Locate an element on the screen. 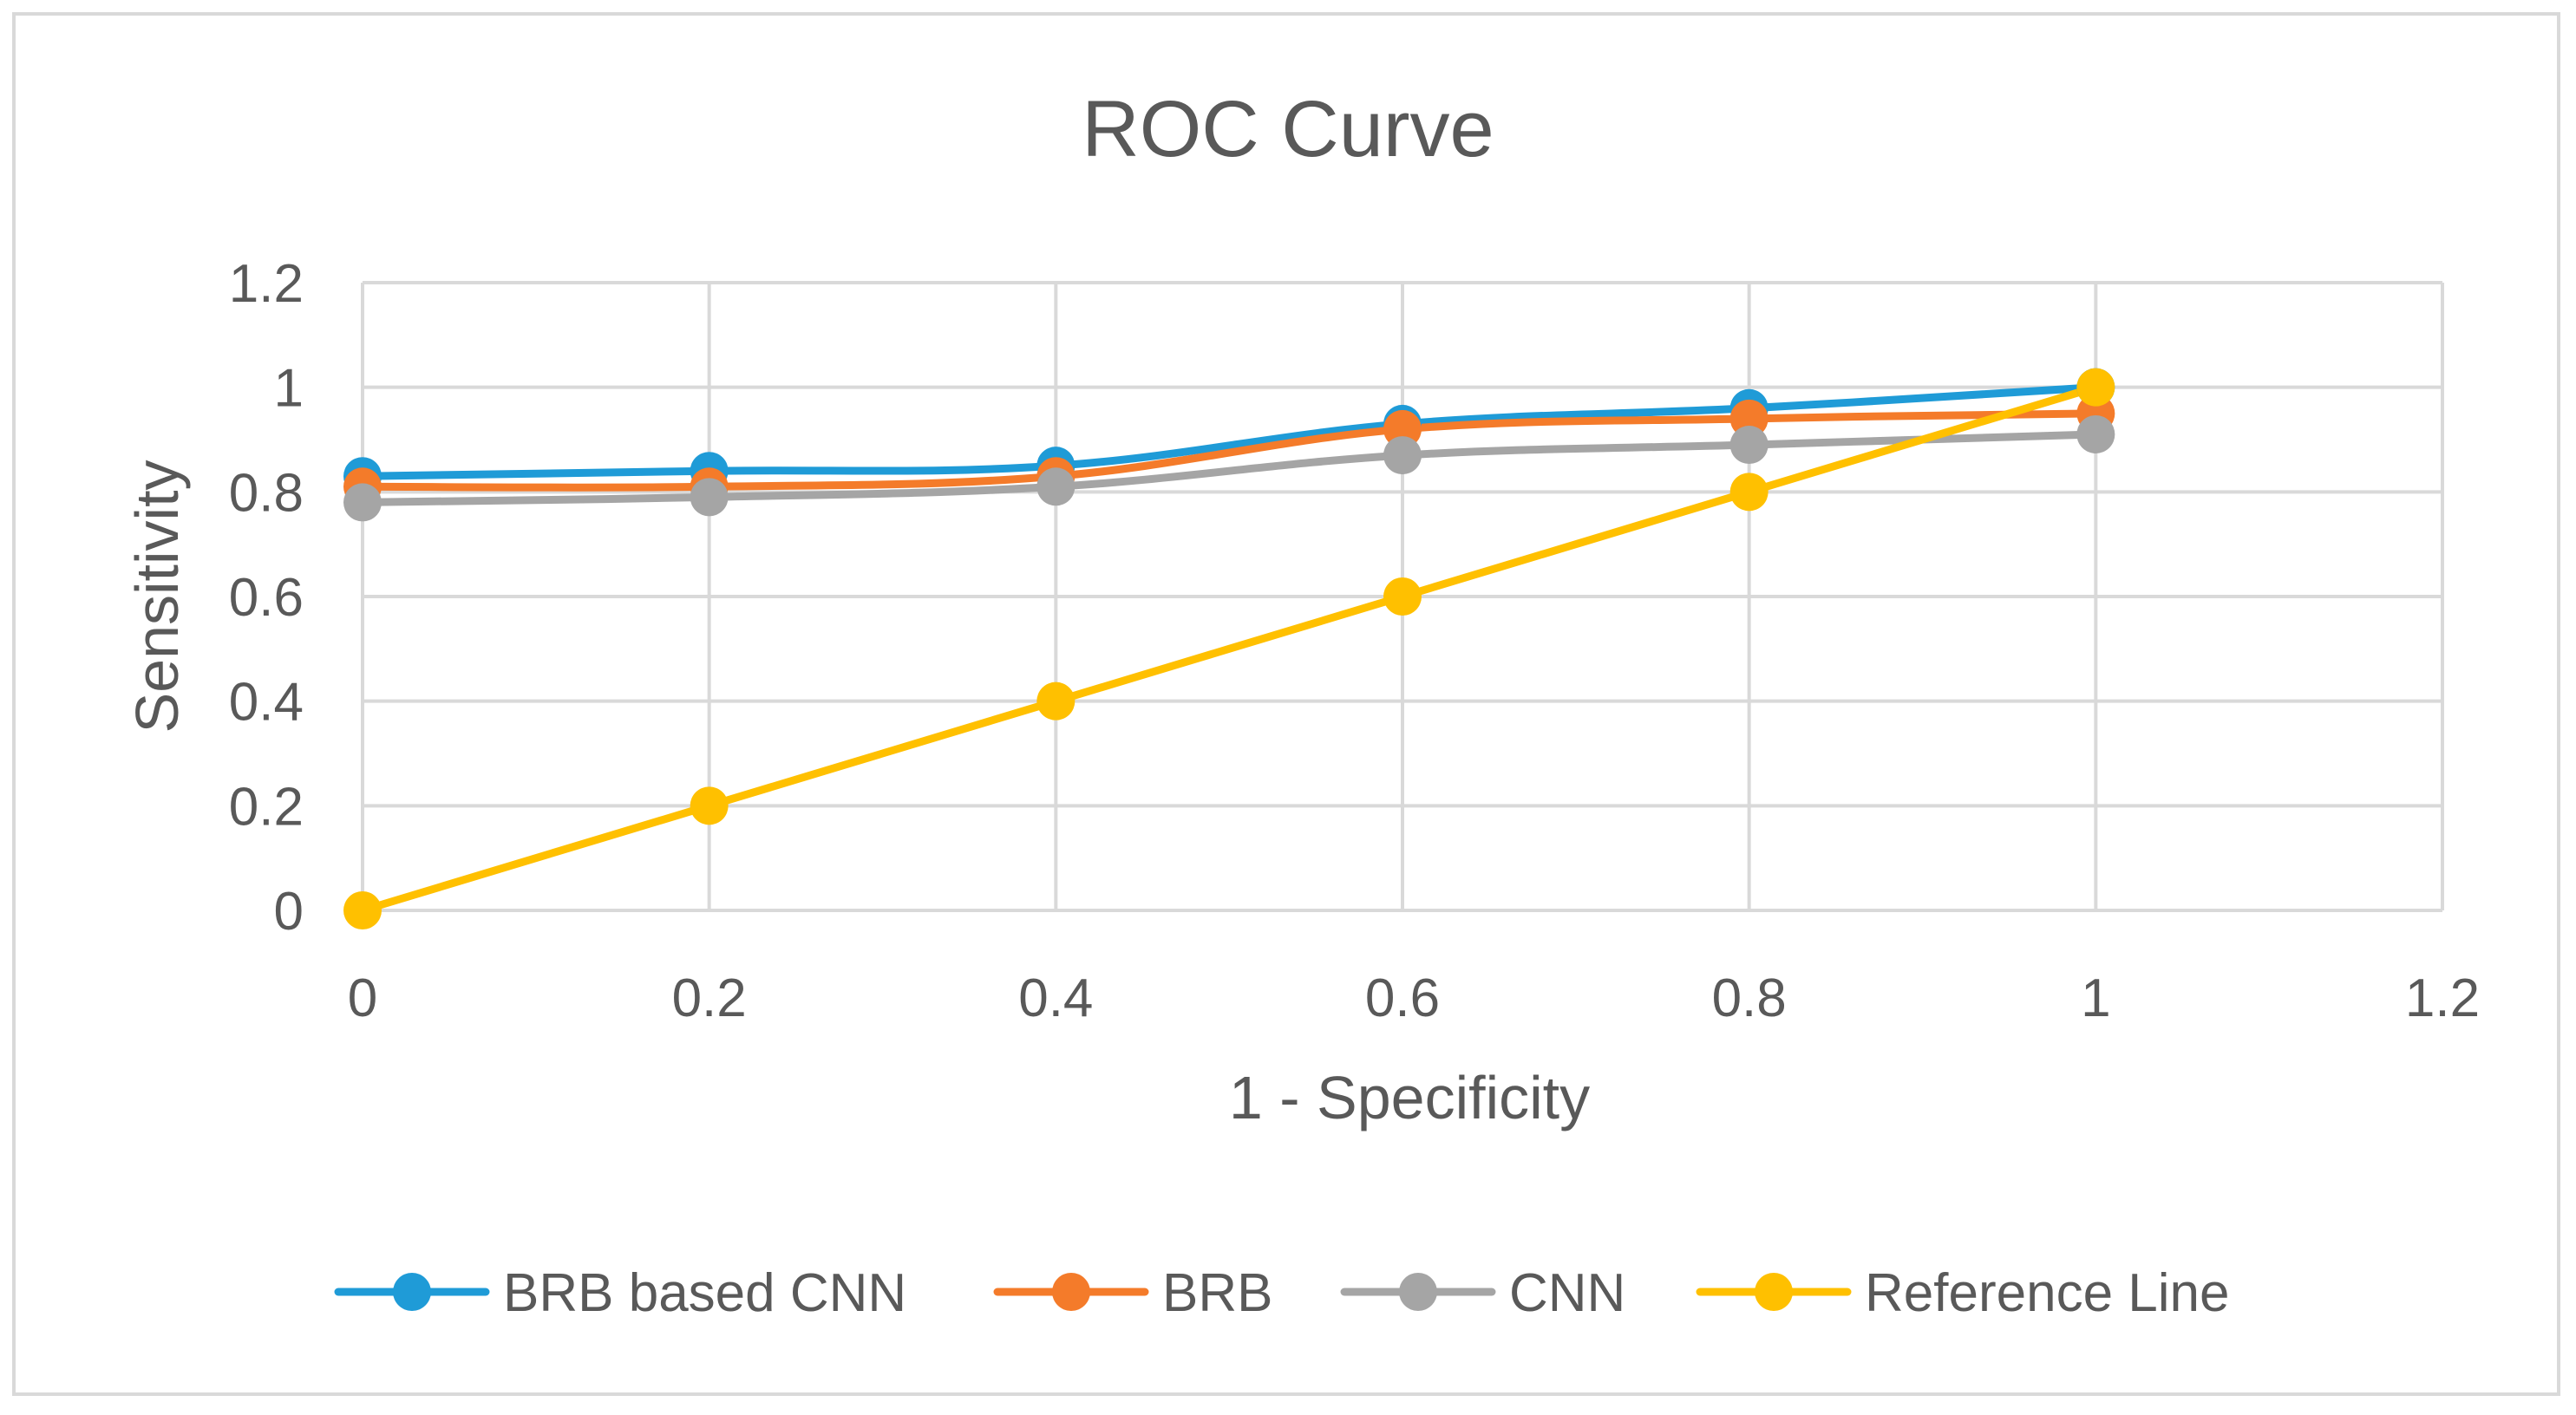  x-axis-ticks: 0 0.2 0.4 0.6 0.8 1 1.2 is located at coordinates (1414, 998).